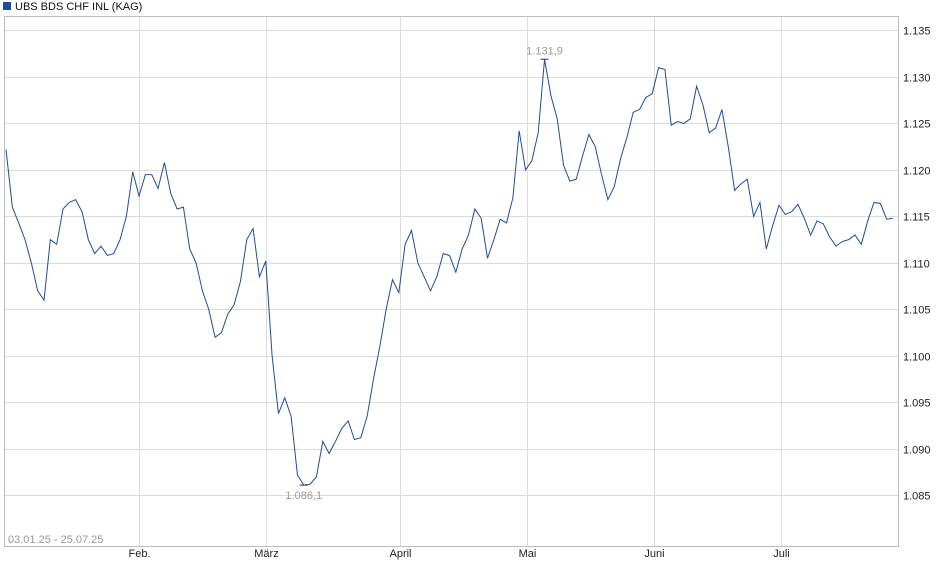 Image resolution: width=940 pixels, height=579 pixels. What do you see at coordinates (917, 451) in the screenshot?
I see `y-tick-label: 1.090` at bounding box center [917, 451].